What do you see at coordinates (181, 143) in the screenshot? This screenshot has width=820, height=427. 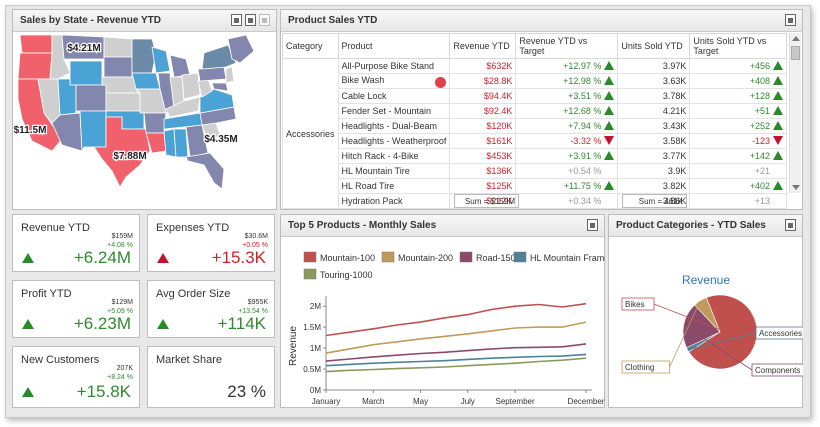 I see `state-alabama` at bounding box center [181, 143].